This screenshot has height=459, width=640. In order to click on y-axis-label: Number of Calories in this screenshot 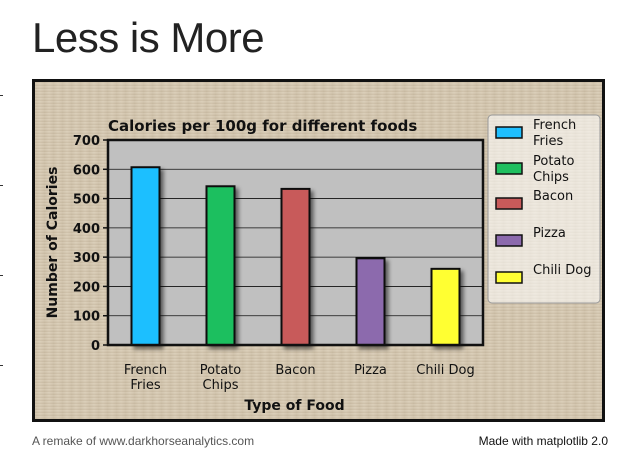, I will do `click(53, 243)`.